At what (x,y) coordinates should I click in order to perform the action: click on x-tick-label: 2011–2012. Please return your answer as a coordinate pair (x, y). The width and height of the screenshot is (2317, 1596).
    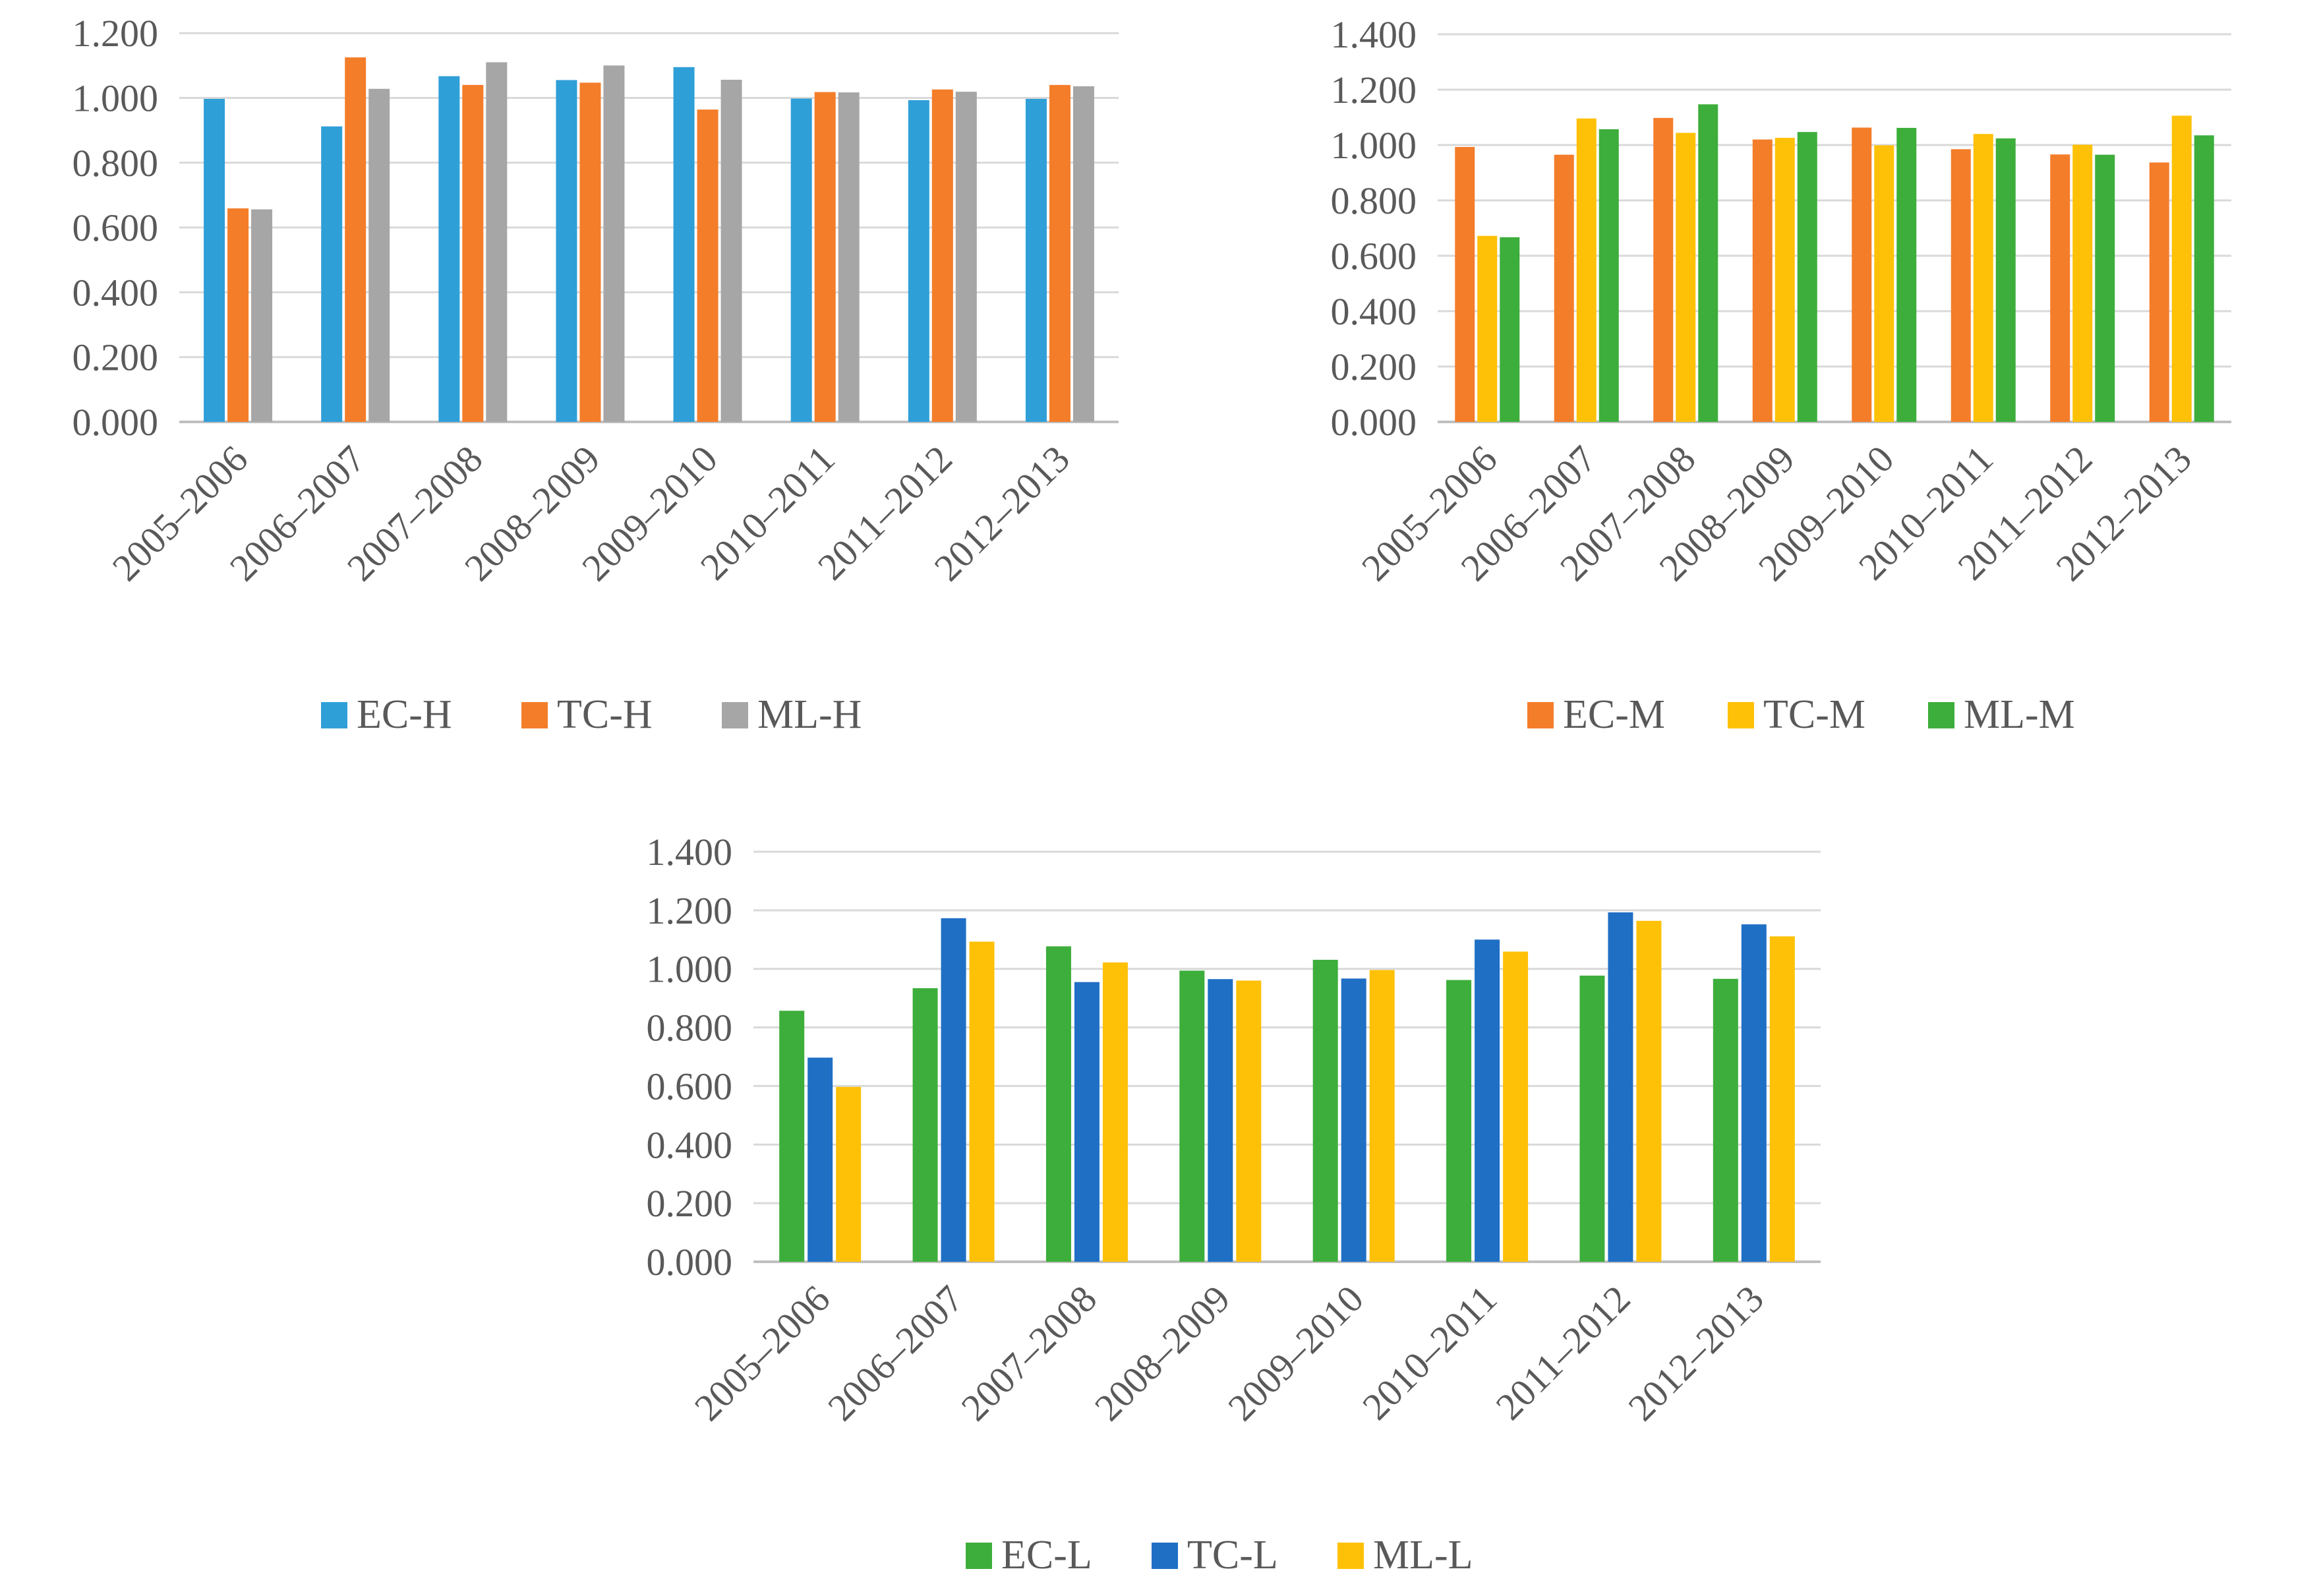
    Looking at the image, I should click on (1563, 1352).